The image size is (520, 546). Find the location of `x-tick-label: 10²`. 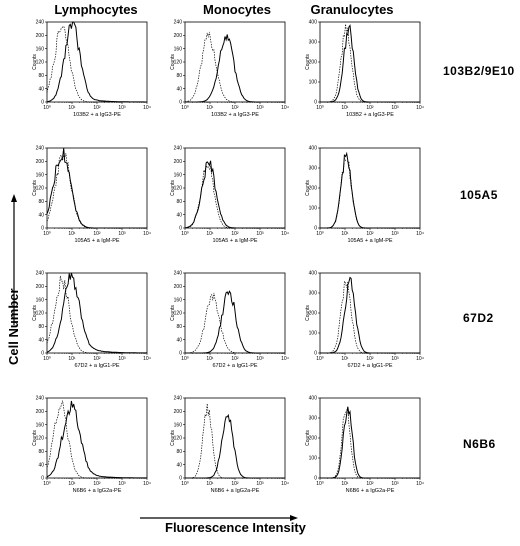

x-tick-label: 10² is located at coordinates (235, 359).